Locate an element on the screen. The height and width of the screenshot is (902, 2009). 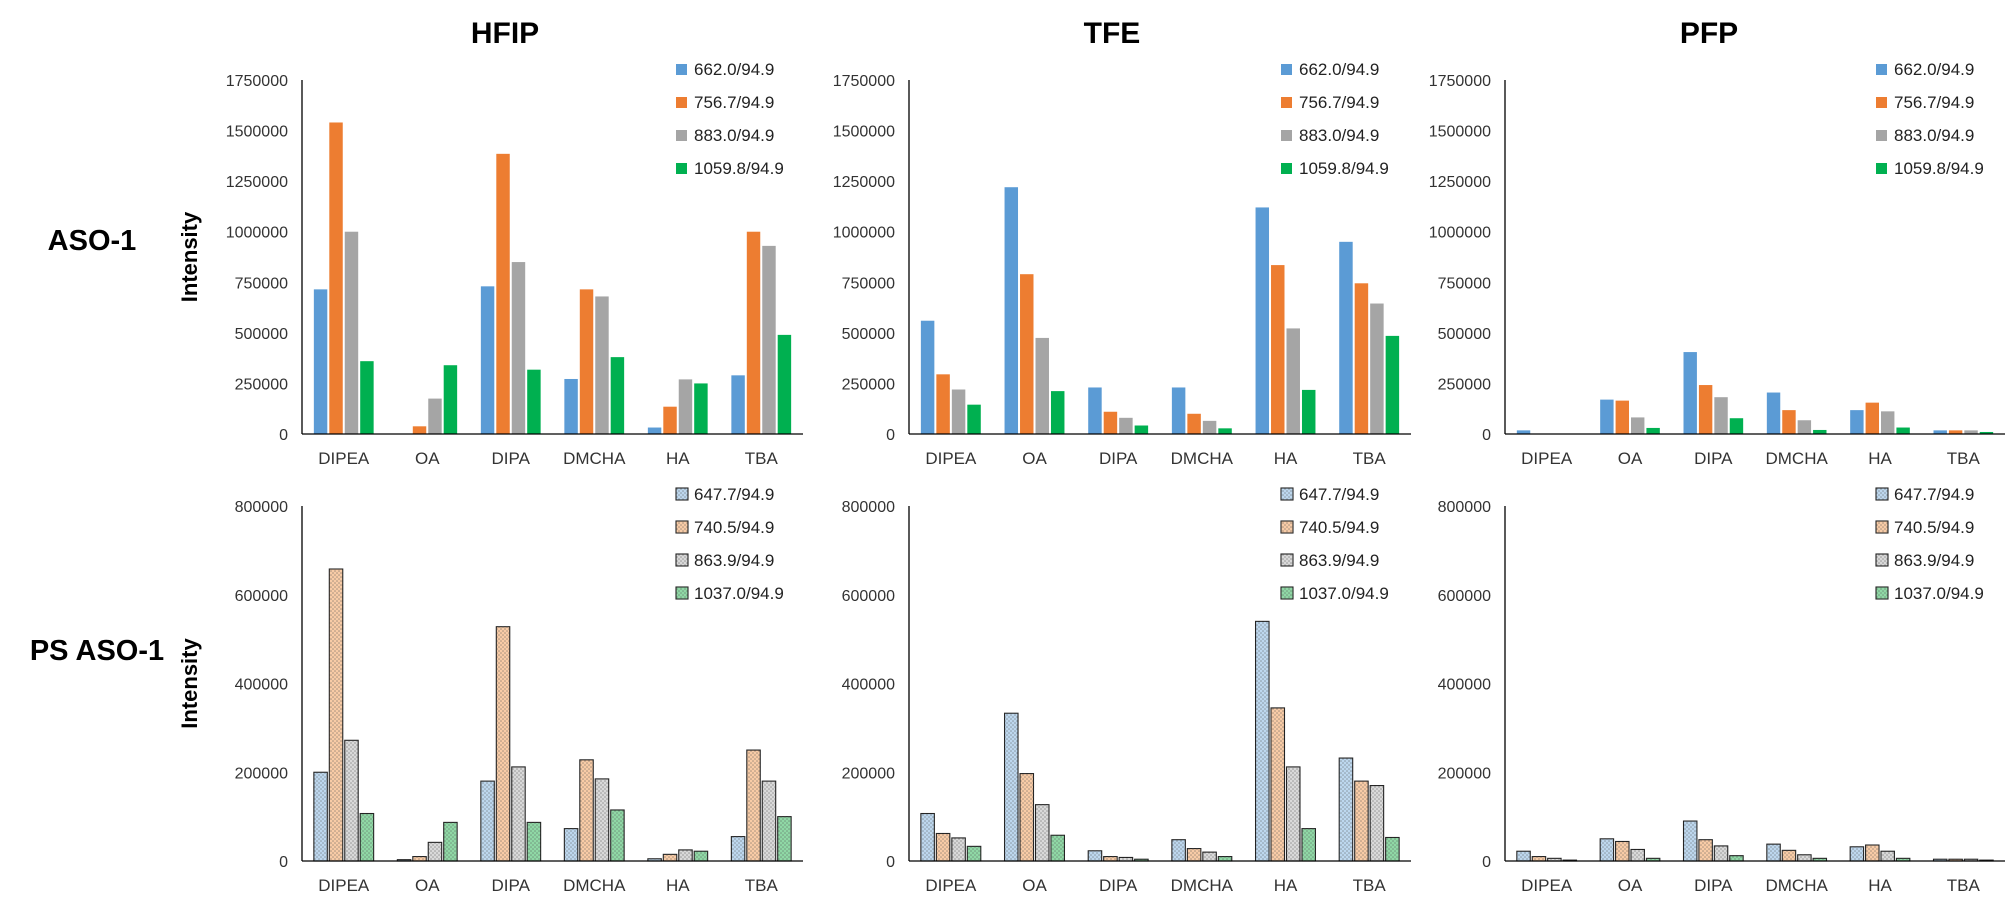
legend-label: 756.7/94.9 is located at coordinates (734, 102).